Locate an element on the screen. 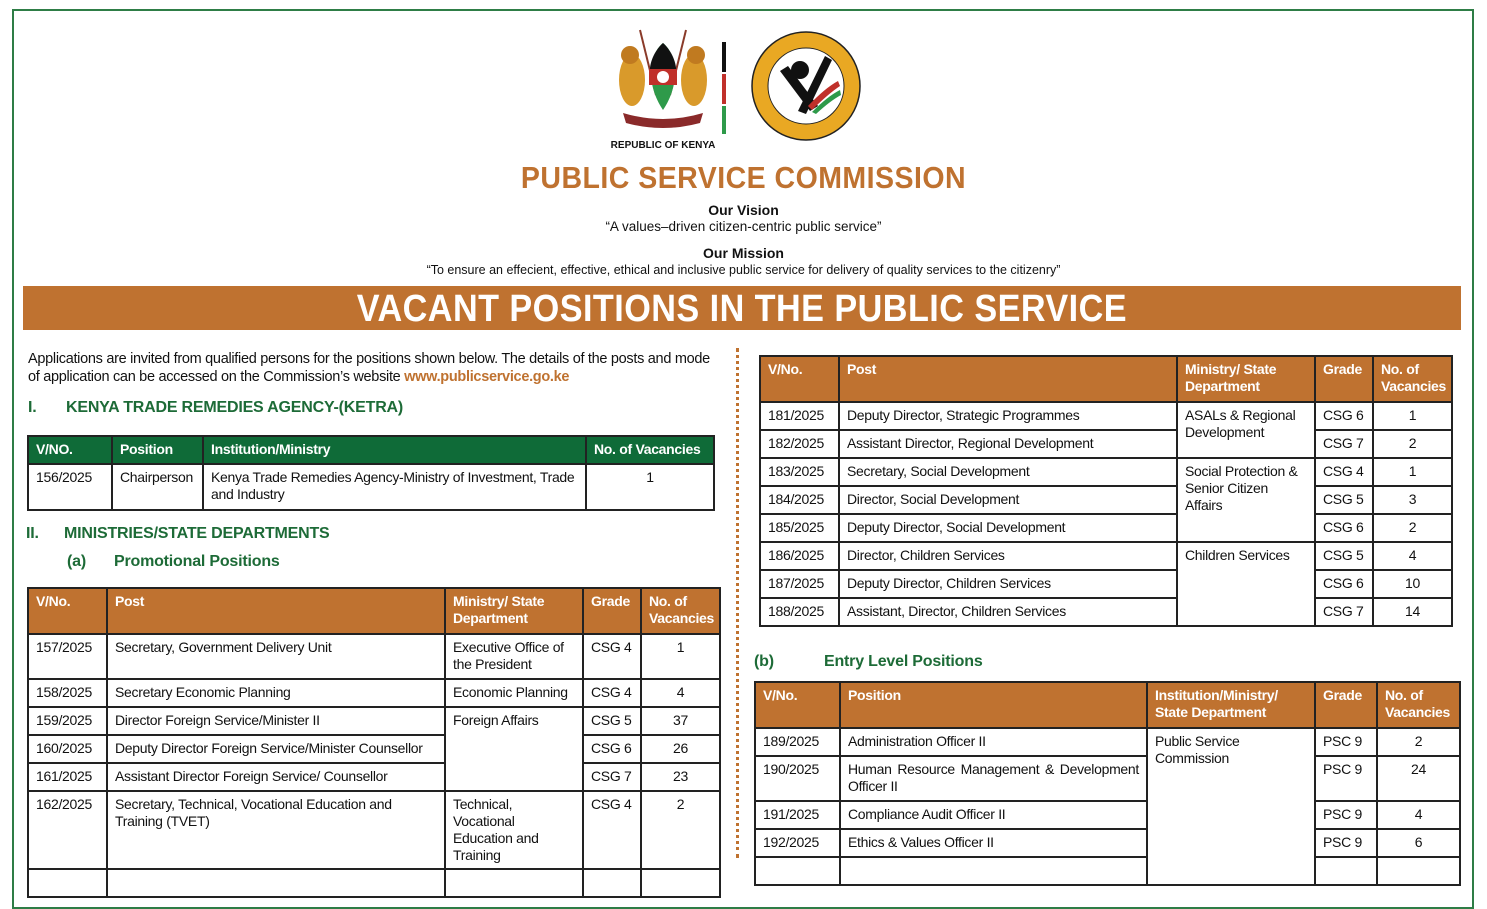 The width and height of the screenshot is (1487, 909). post-cell: Deputy Director, Children Services is located at coordinates (1008, 584).